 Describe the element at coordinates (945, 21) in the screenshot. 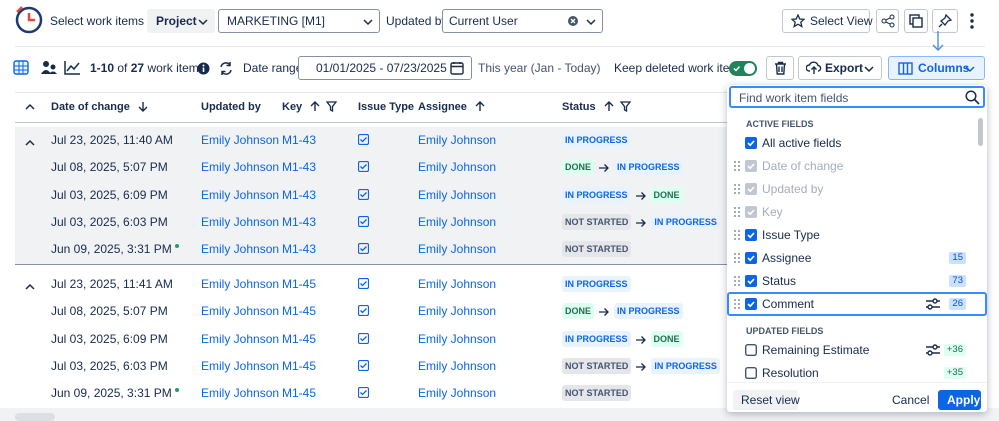

I see `pin-button` at that location.